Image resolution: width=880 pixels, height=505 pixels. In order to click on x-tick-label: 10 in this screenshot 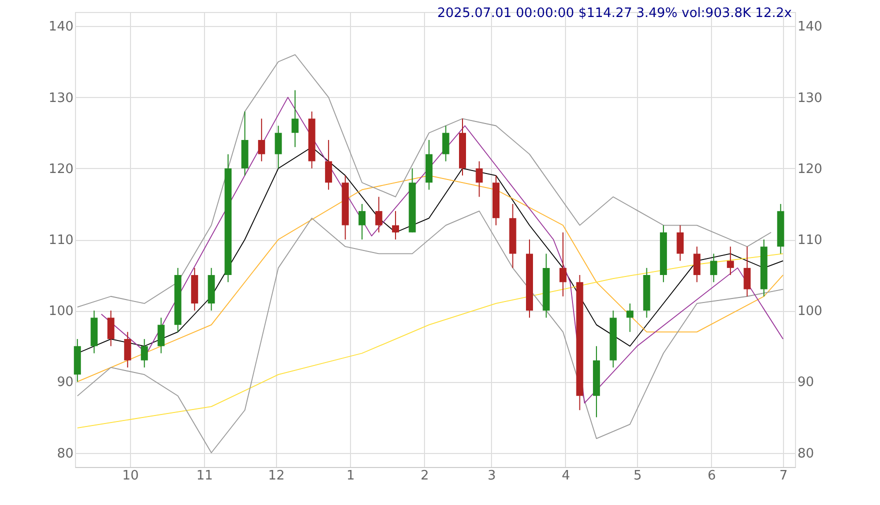, I will do `click(130, 476)`.